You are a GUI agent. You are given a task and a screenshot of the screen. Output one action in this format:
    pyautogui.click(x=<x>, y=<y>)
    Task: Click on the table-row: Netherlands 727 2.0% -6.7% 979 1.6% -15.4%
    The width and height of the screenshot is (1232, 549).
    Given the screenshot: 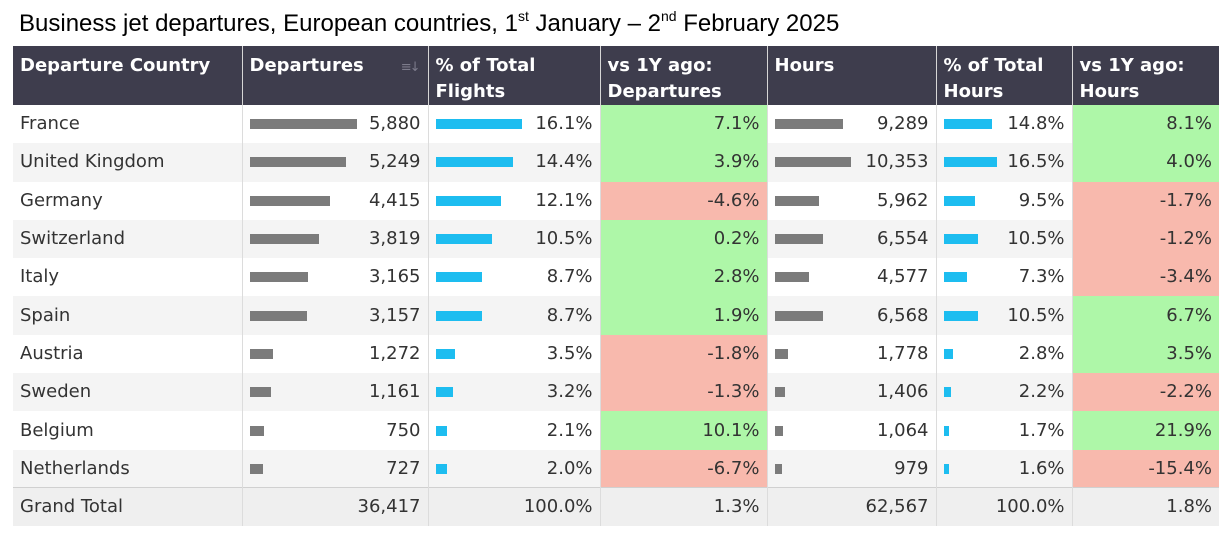 What is the action you would take?
    pyautogui.click(x=616, y=468)
    